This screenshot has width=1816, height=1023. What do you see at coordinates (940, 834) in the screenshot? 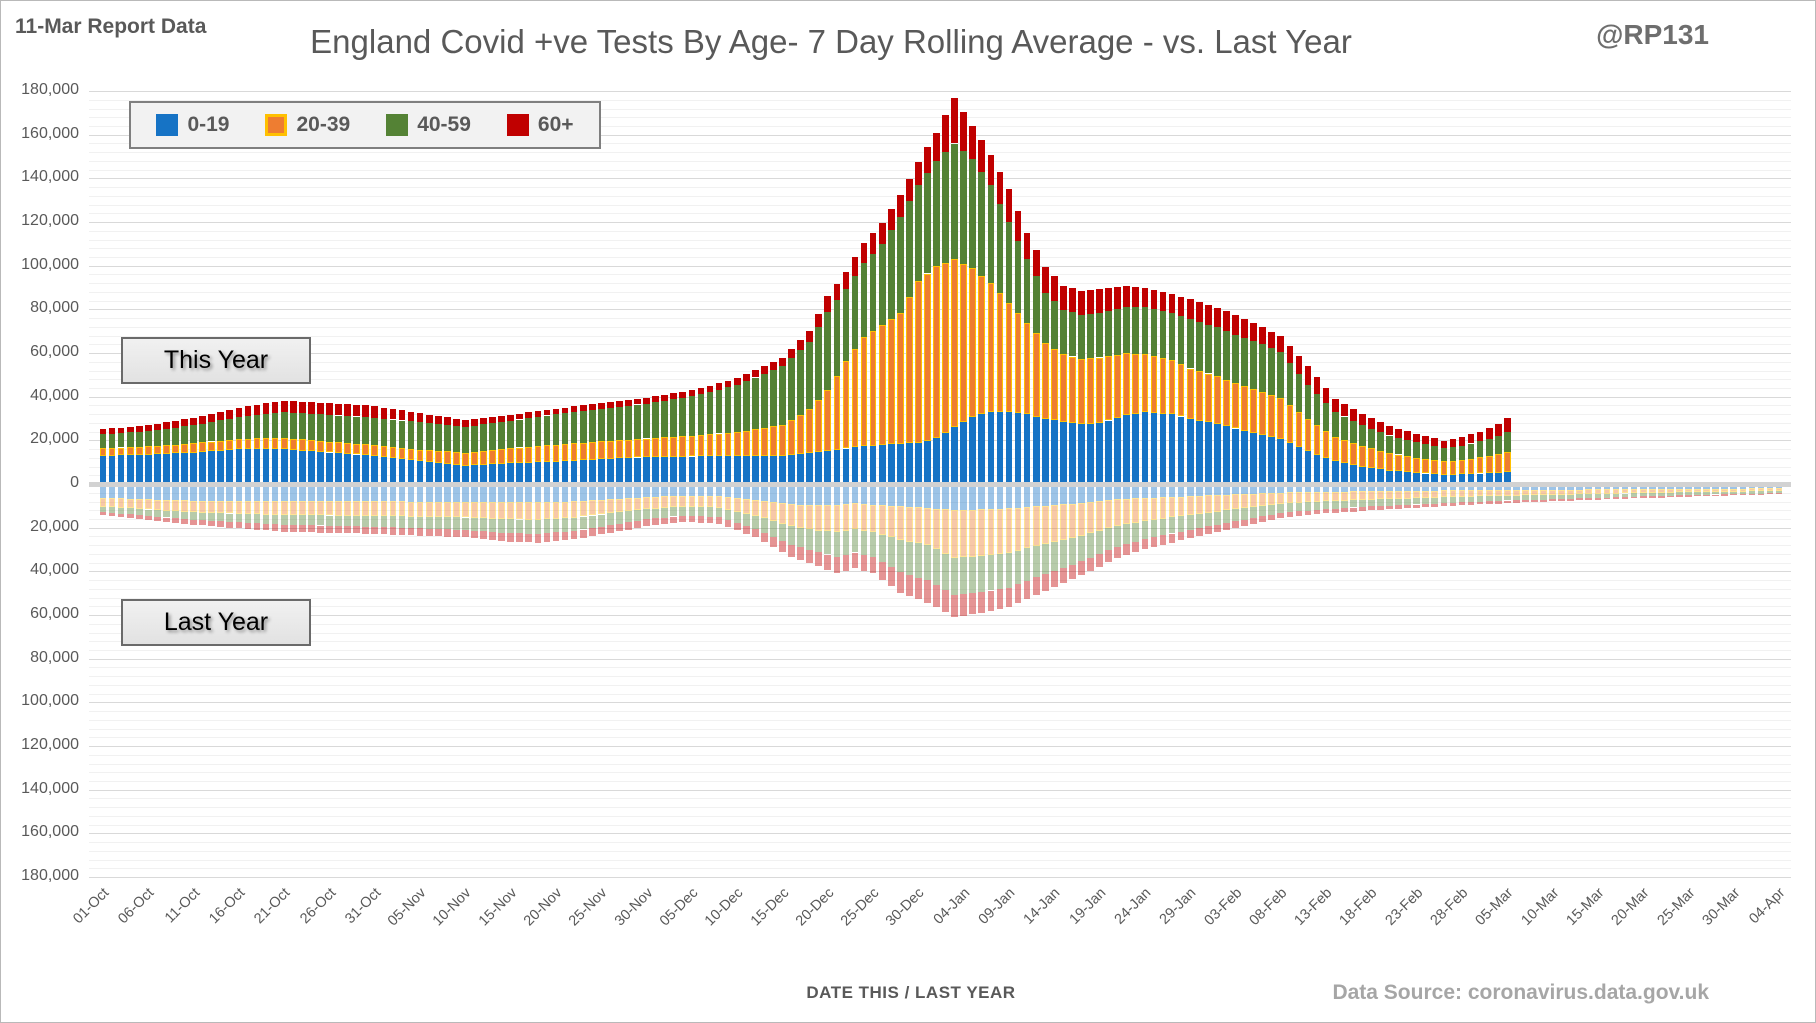
I see `gridline-major` at bounding box center [940, 834].